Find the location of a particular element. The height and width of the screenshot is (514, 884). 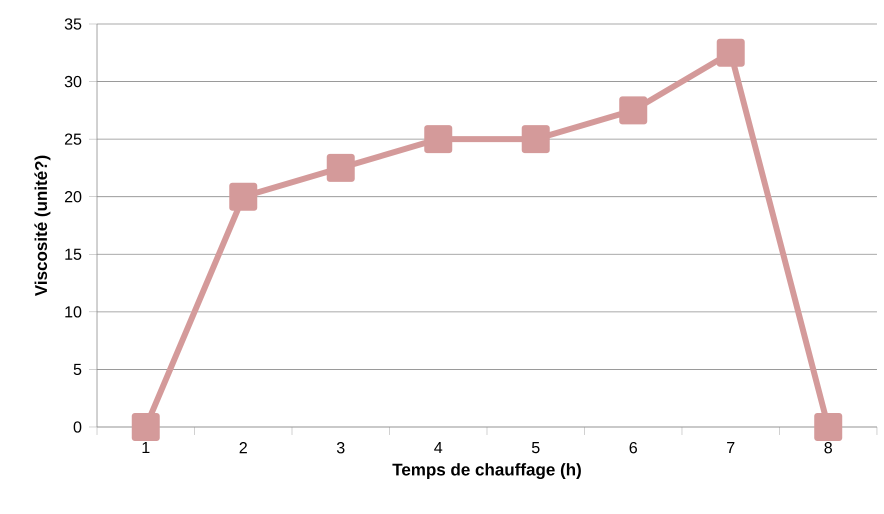

x-tick-label: 5 is located at coordinates (536, 448).